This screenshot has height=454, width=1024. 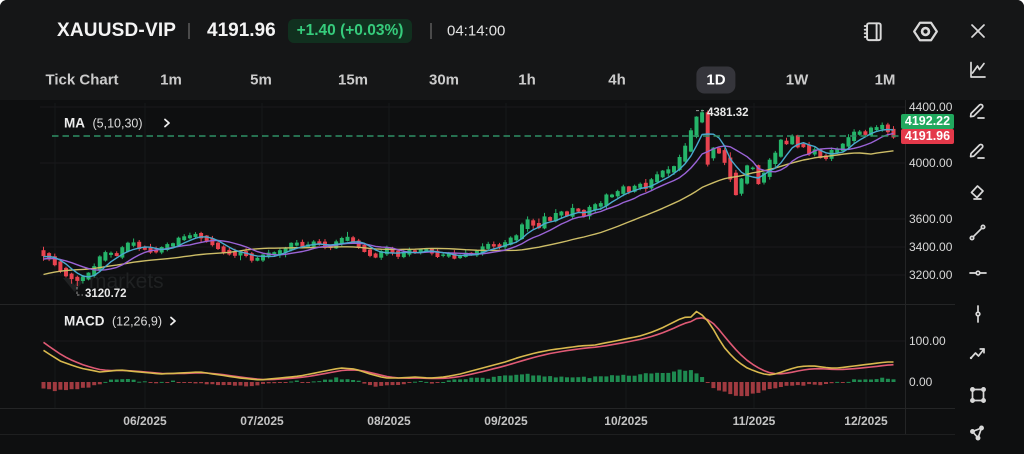 What do you see at coordinates (728, 113) in the screenshot?
I see `svg-text: 4381.32` at bounding box center [728, 113].